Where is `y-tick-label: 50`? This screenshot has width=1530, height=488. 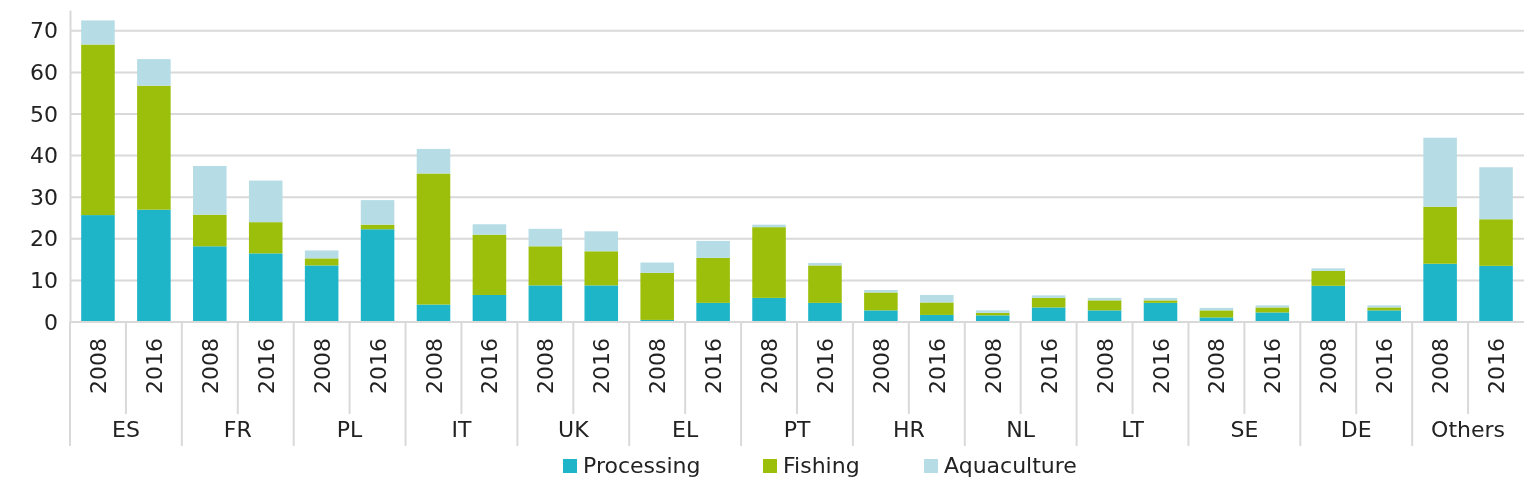 y-tick-label: 50 is located at coordinates (44, 114).